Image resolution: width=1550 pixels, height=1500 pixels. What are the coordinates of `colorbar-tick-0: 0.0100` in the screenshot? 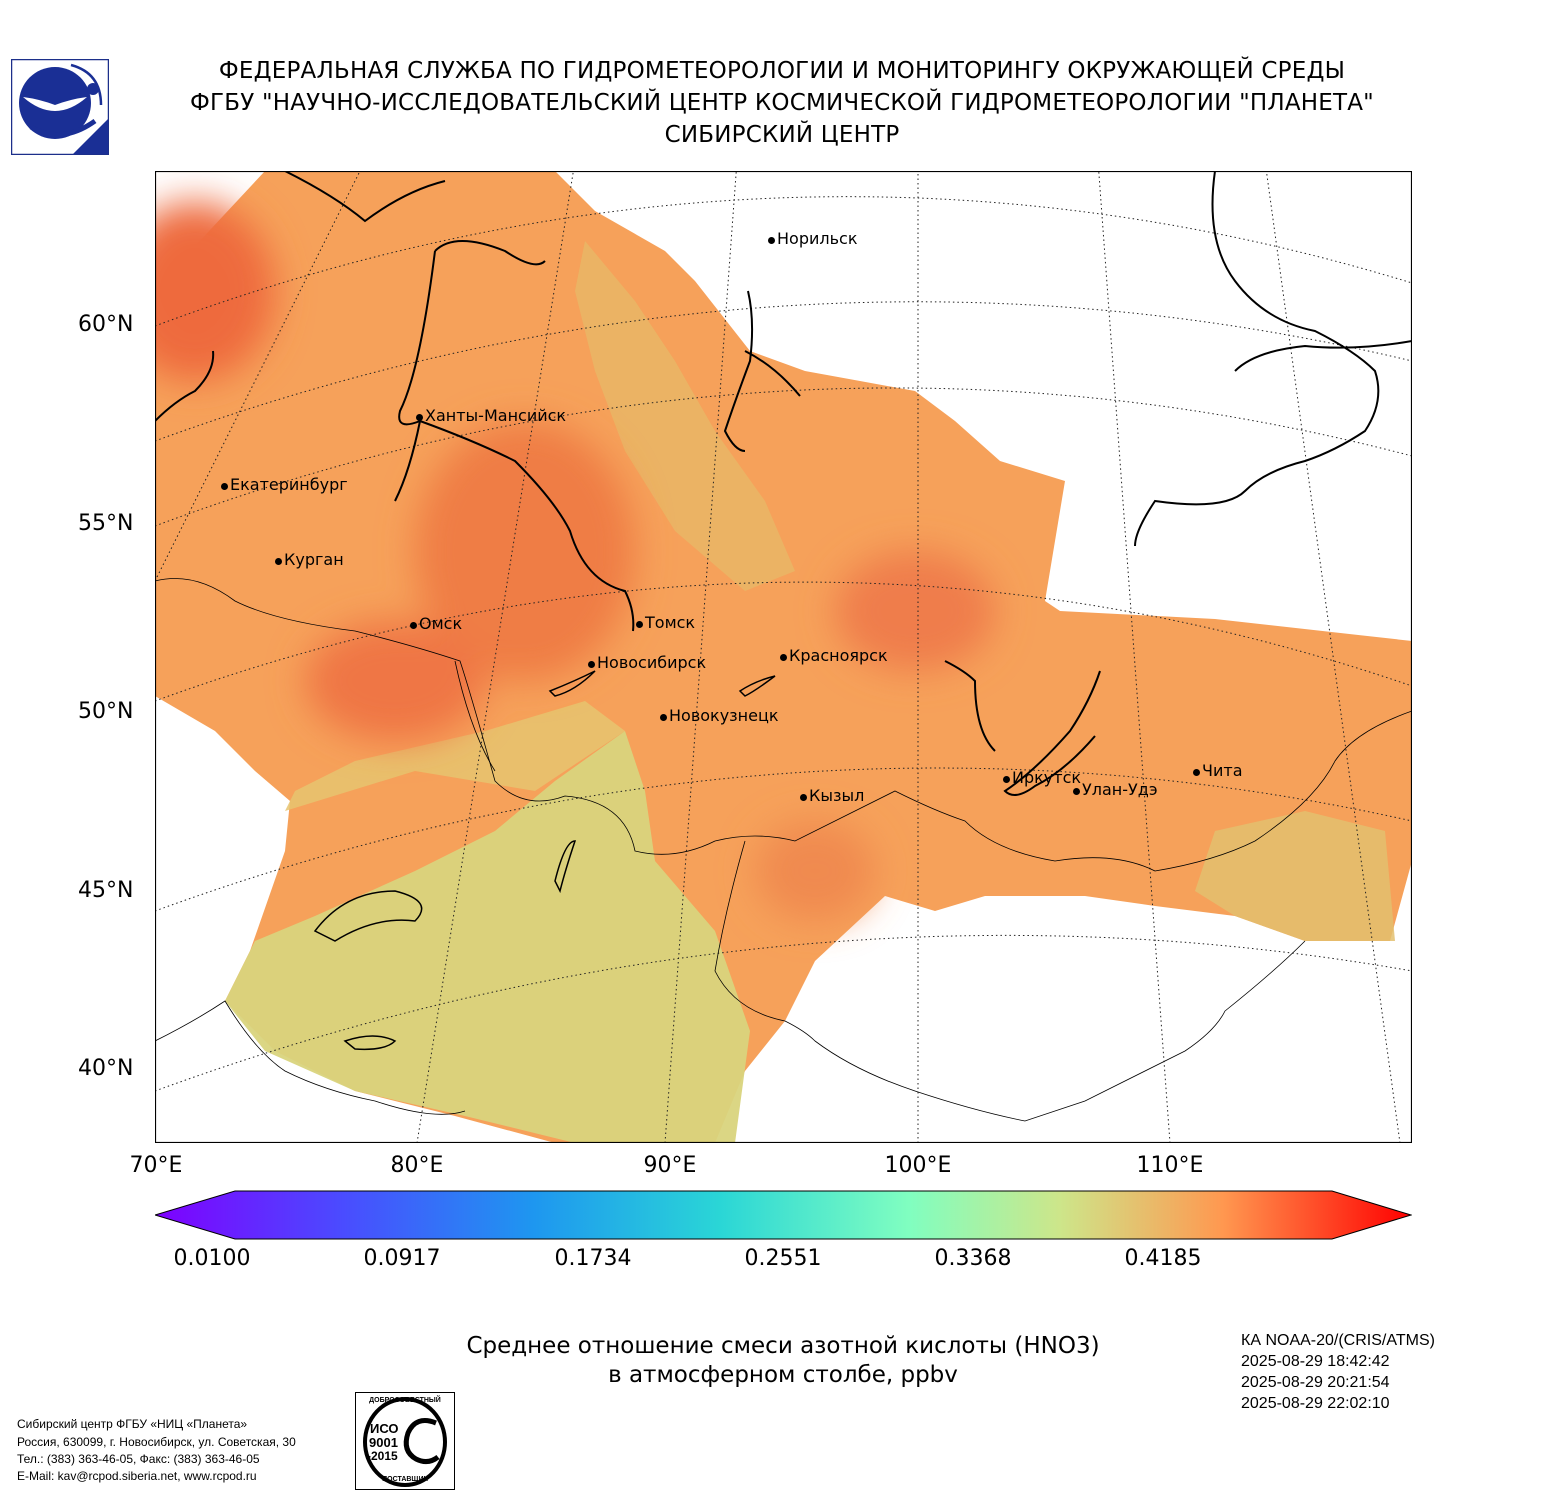 It's located at (212, 1258).